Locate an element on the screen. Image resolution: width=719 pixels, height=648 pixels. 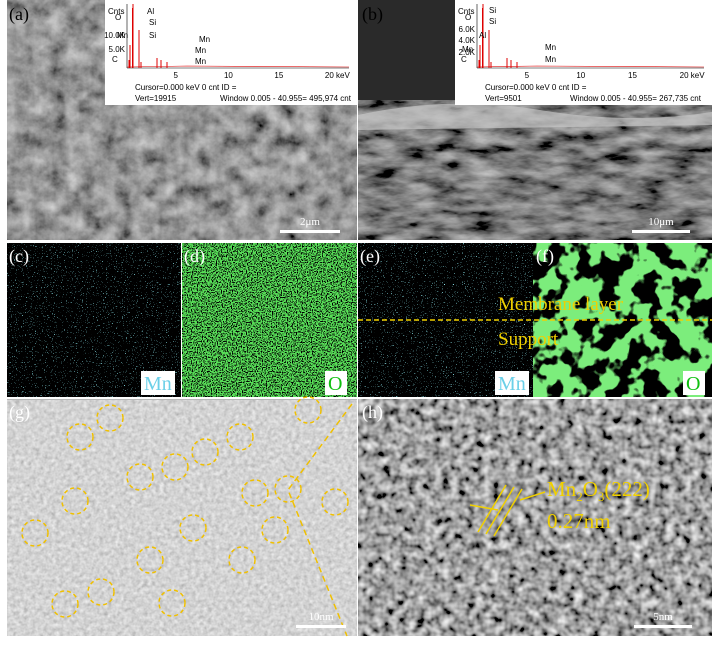
window-text: Window 0.005 - 40.955= 267,735 cnt is located at coordinates (636, 98).